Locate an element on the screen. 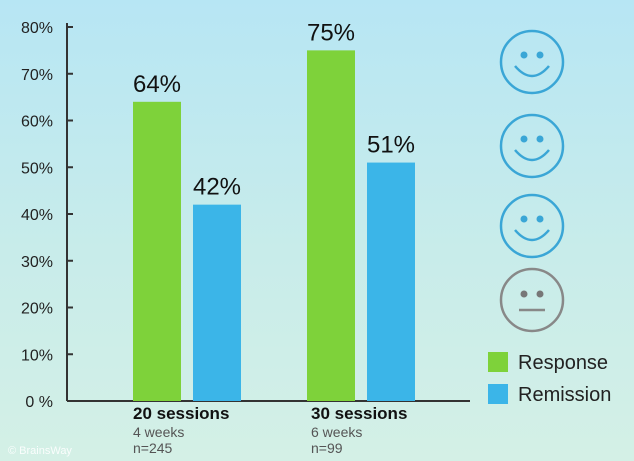 The height and width of the screenshot is (461, 634). y-tick-label: 70% is located at coordinates (37, 75).